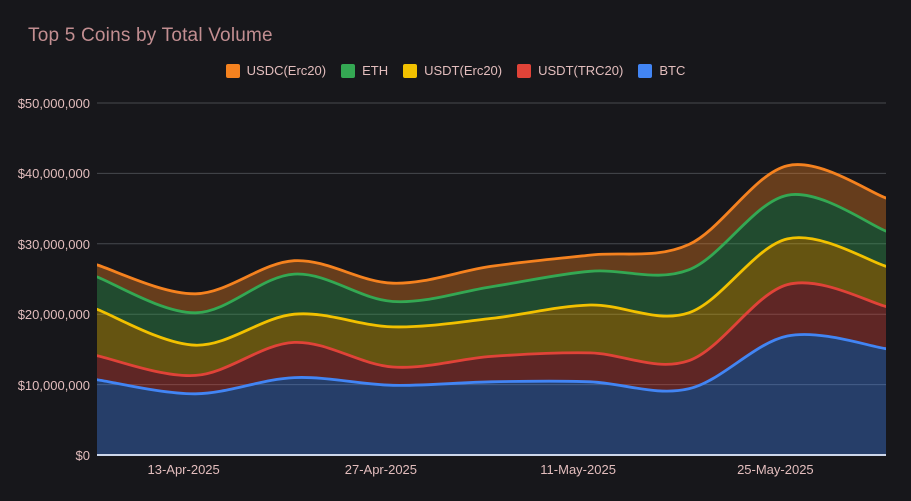 This screenshot has width=911, height=501. I want to click on legend-item-usdt-trc20: USDT(TRC20), so click(570, 70).